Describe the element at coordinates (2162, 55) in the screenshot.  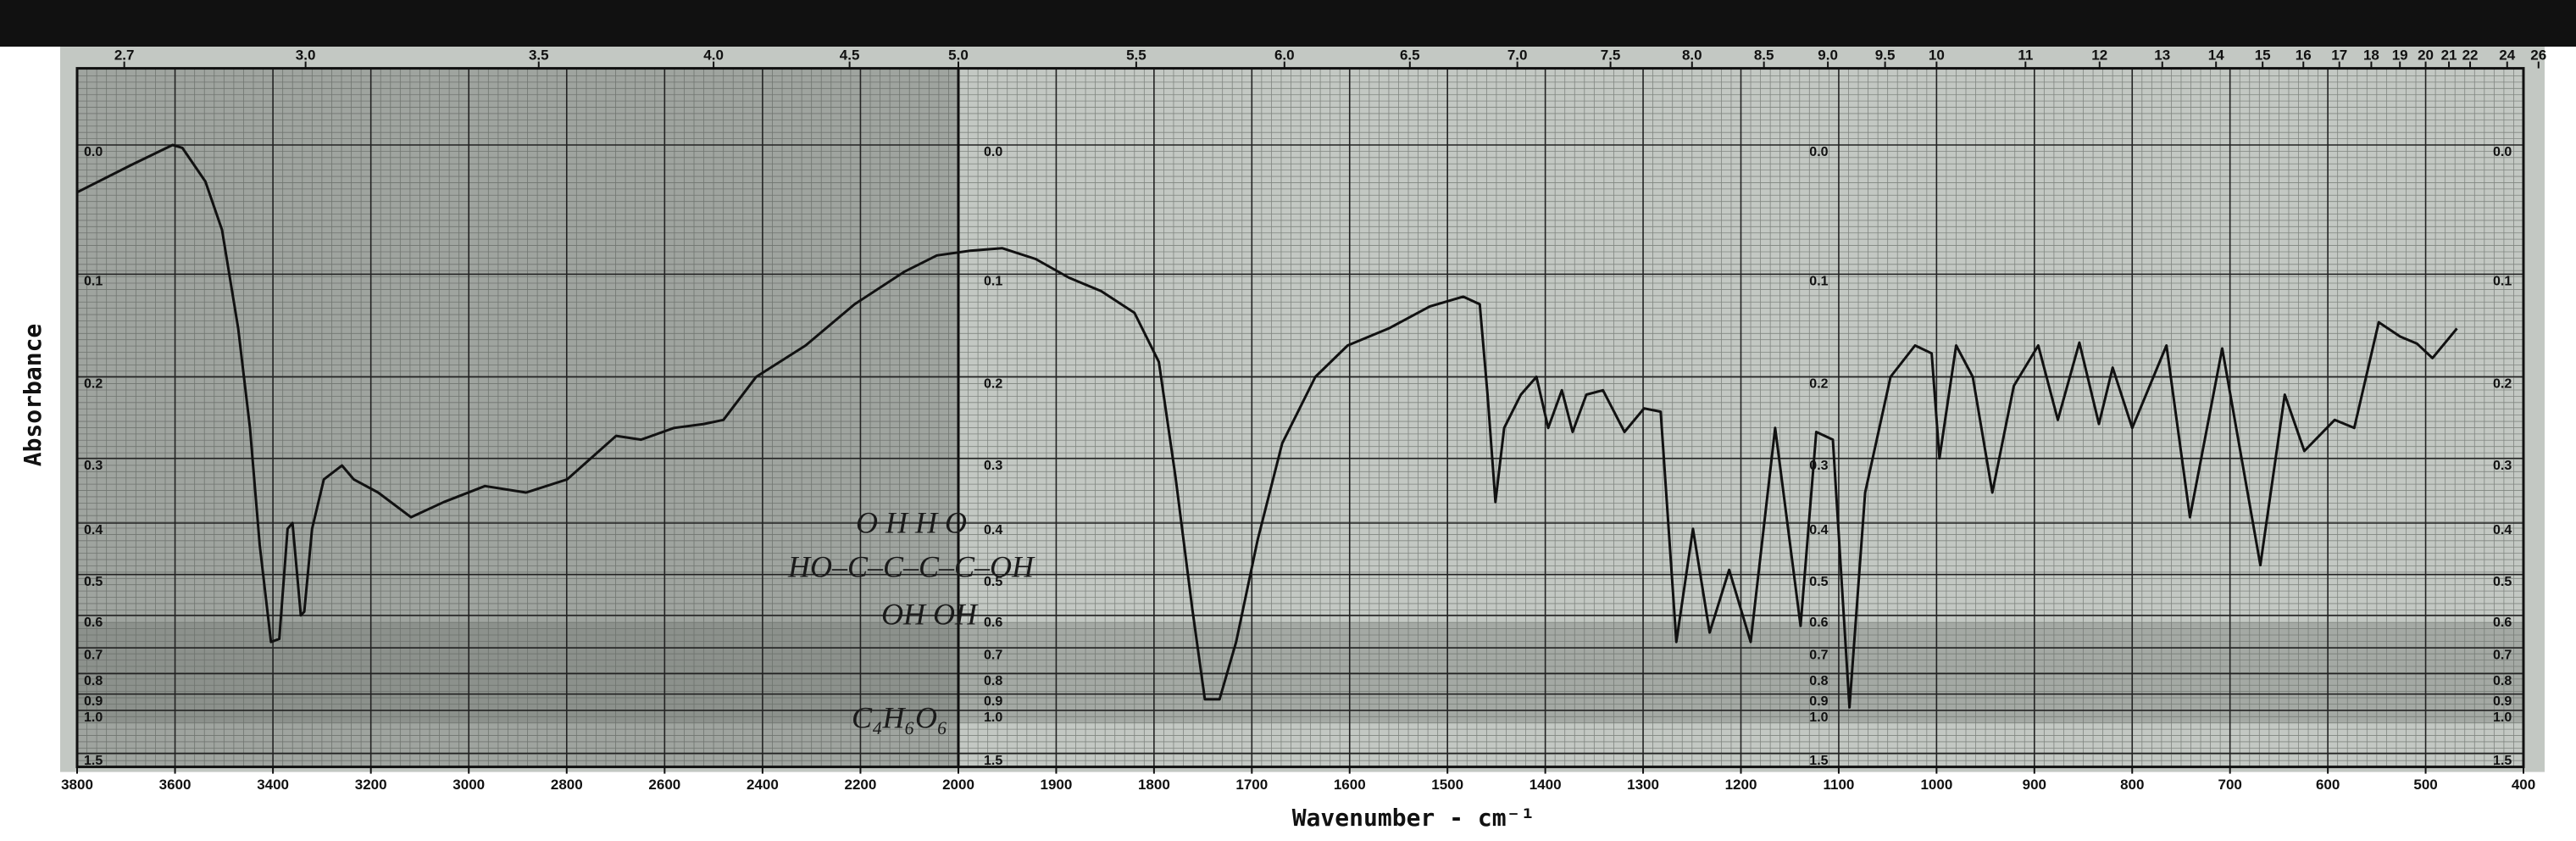
I see `x2-tick-label: 13` at that location.